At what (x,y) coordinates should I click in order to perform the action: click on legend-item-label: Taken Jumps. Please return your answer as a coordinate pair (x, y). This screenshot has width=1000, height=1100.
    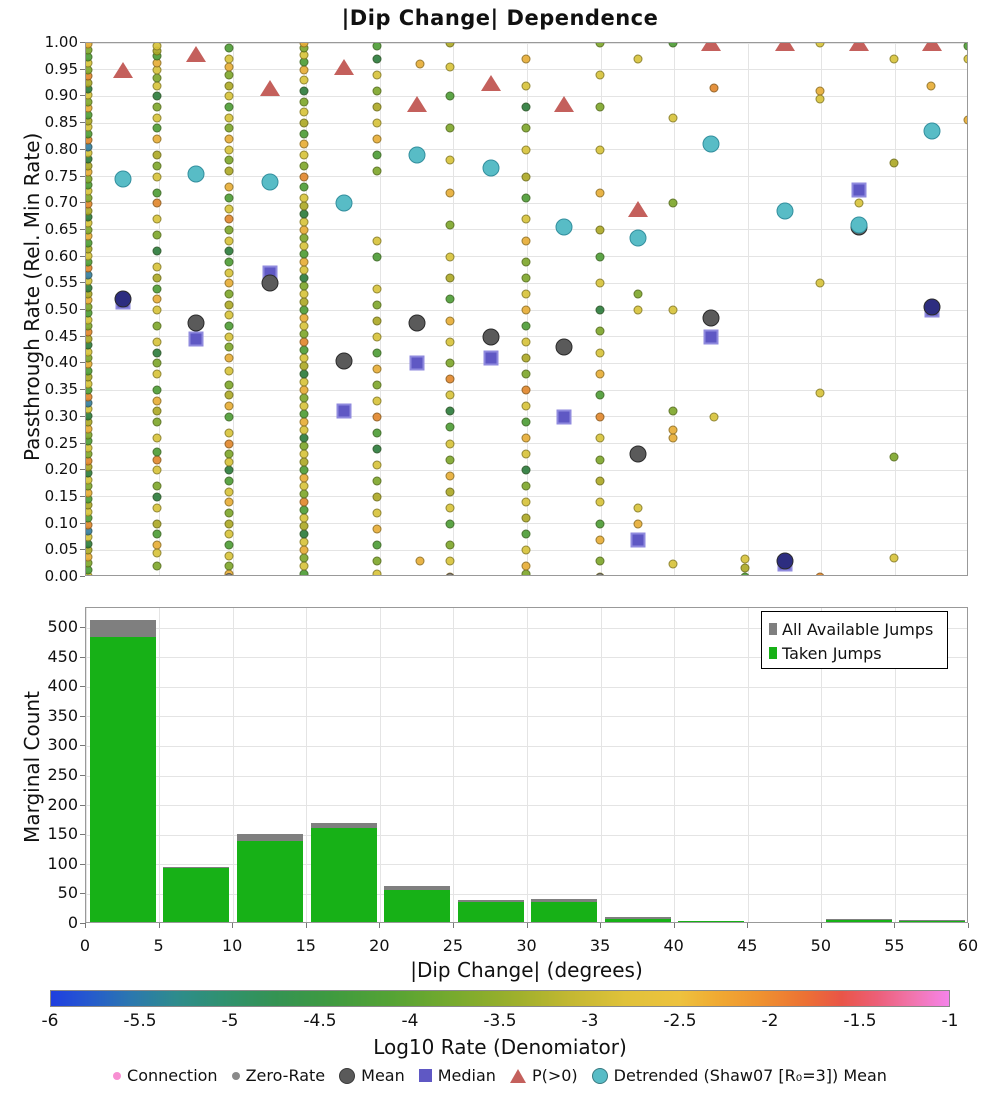
    Looking at the image, I should click on (832, 653).